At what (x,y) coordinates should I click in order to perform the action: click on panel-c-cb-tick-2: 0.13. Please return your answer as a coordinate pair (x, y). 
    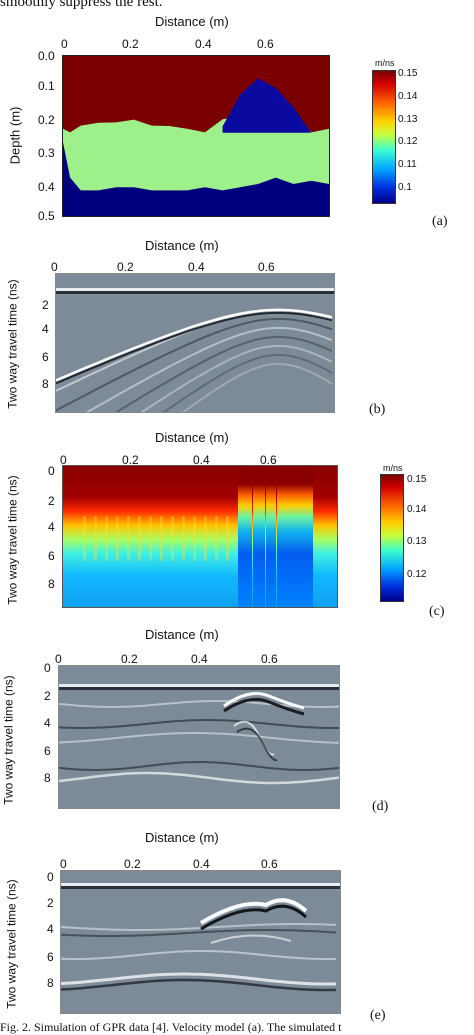
    Looking at the image, I should click on (417, 541).